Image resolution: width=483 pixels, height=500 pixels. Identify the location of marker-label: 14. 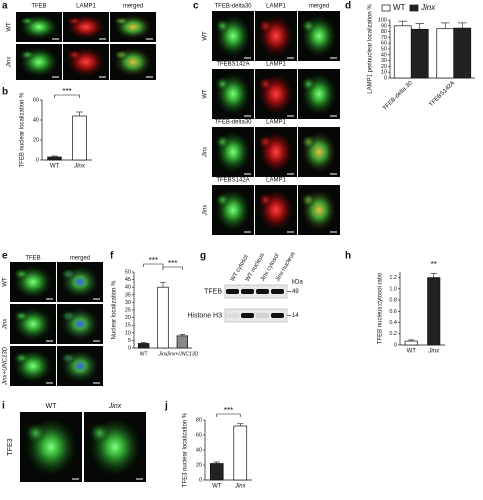
(295, 316).